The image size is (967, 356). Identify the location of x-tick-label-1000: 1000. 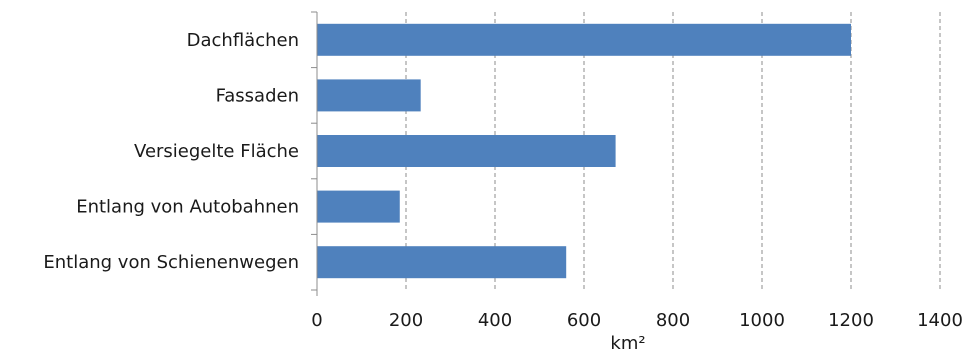
(762, 320).